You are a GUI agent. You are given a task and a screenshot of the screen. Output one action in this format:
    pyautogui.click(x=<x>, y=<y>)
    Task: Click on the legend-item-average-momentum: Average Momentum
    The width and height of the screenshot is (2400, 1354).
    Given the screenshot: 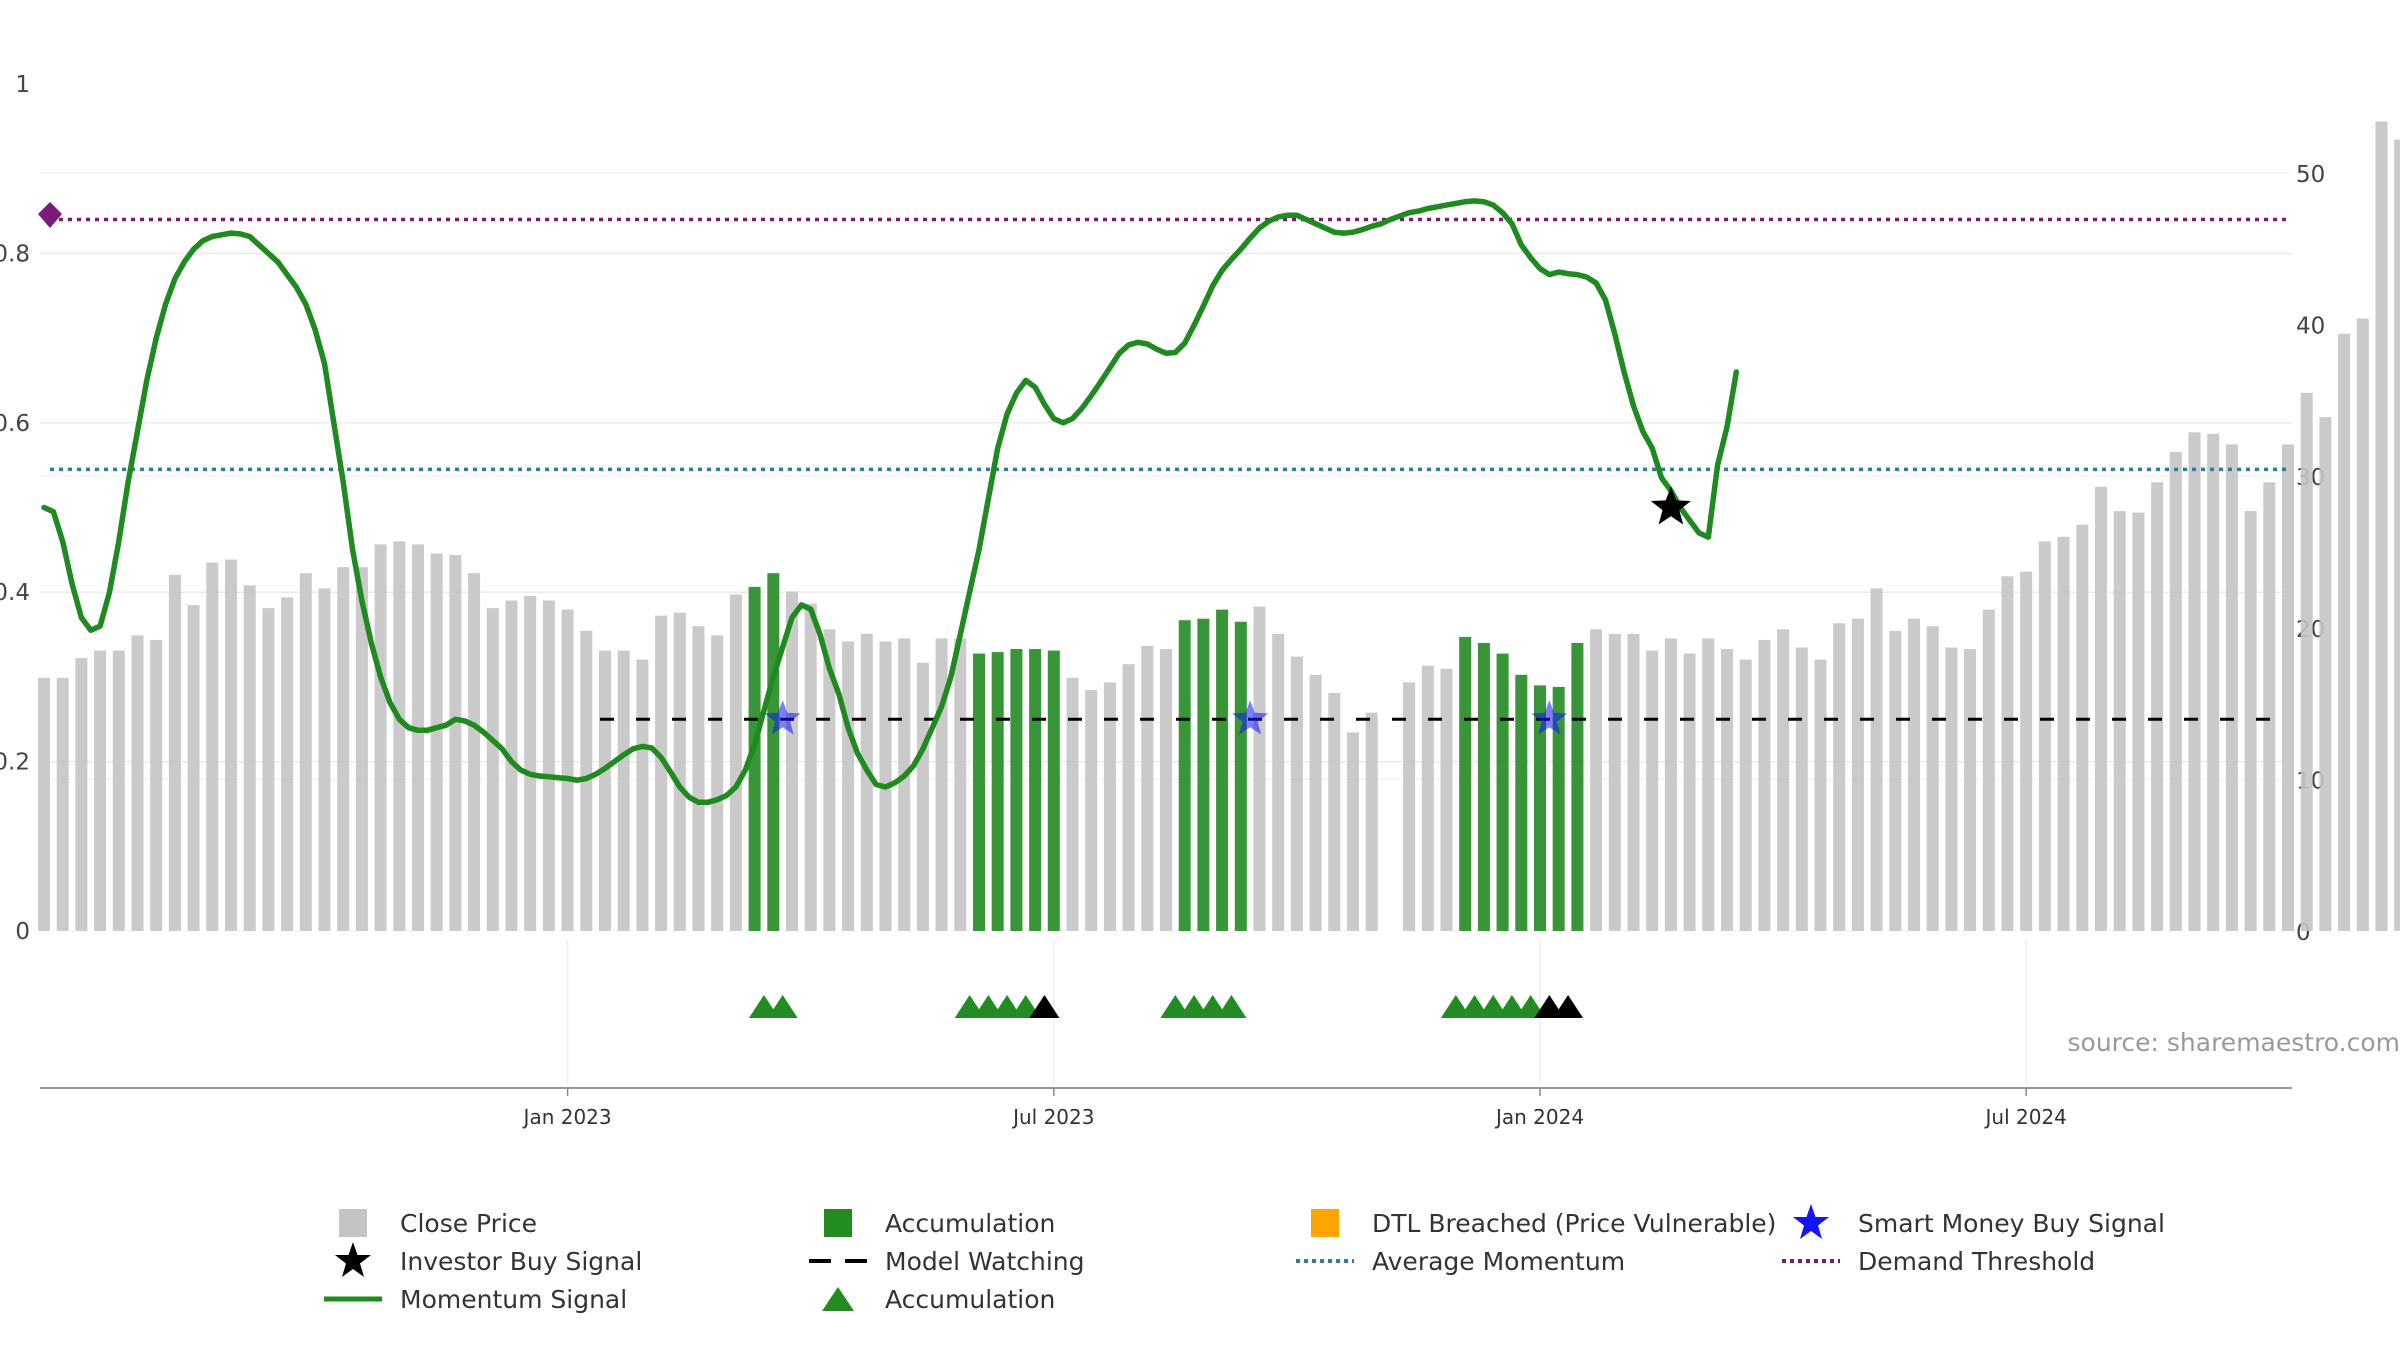 What is the action you would take?
    pyautogui.click(x=1458, y=1261)
    